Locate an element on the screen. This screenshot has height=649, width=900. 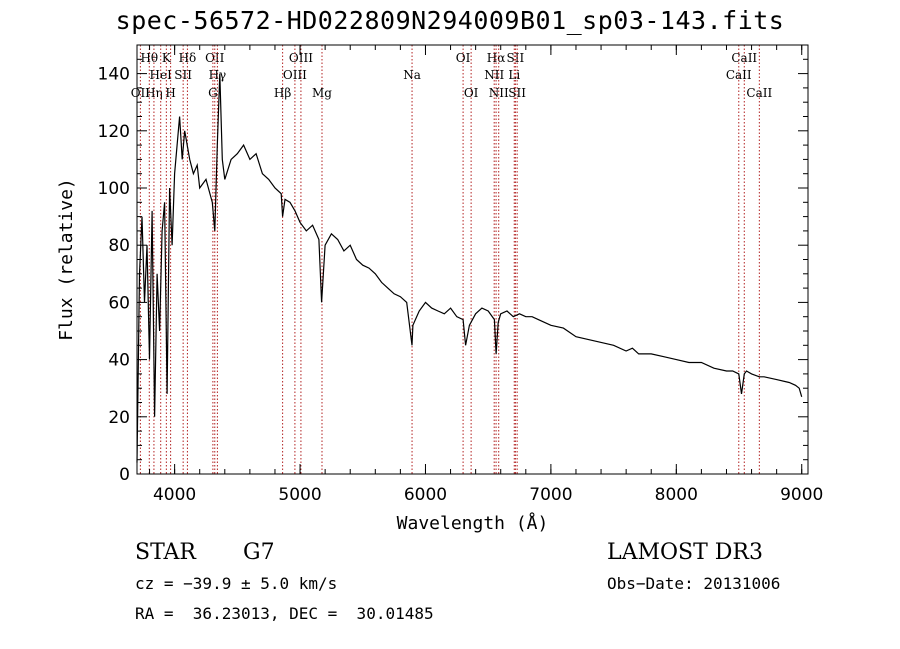
line-label-14: Mg is located at coordinates (322, 93).